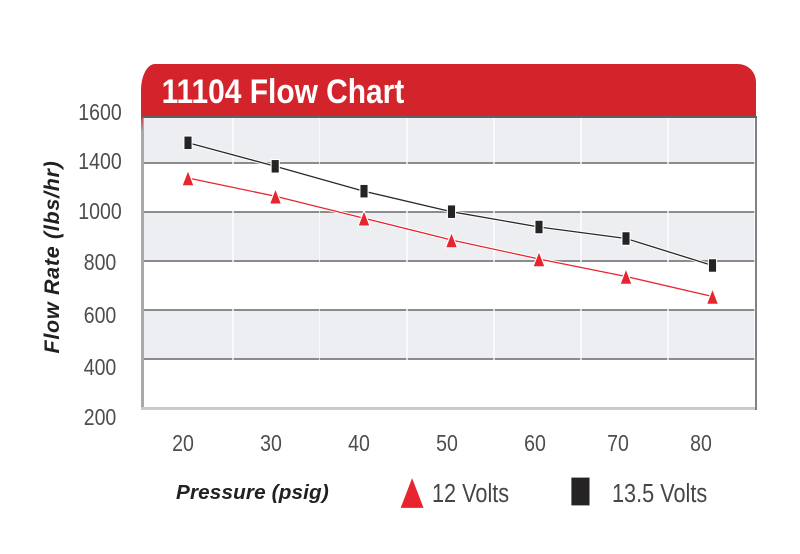 The width and height of the screenshot is (800, 554). What do you see at coordinates (283, 91) in the screenshot?
I see `svg-text: 11104 Flow Chart` at bounding box center [283, 91].